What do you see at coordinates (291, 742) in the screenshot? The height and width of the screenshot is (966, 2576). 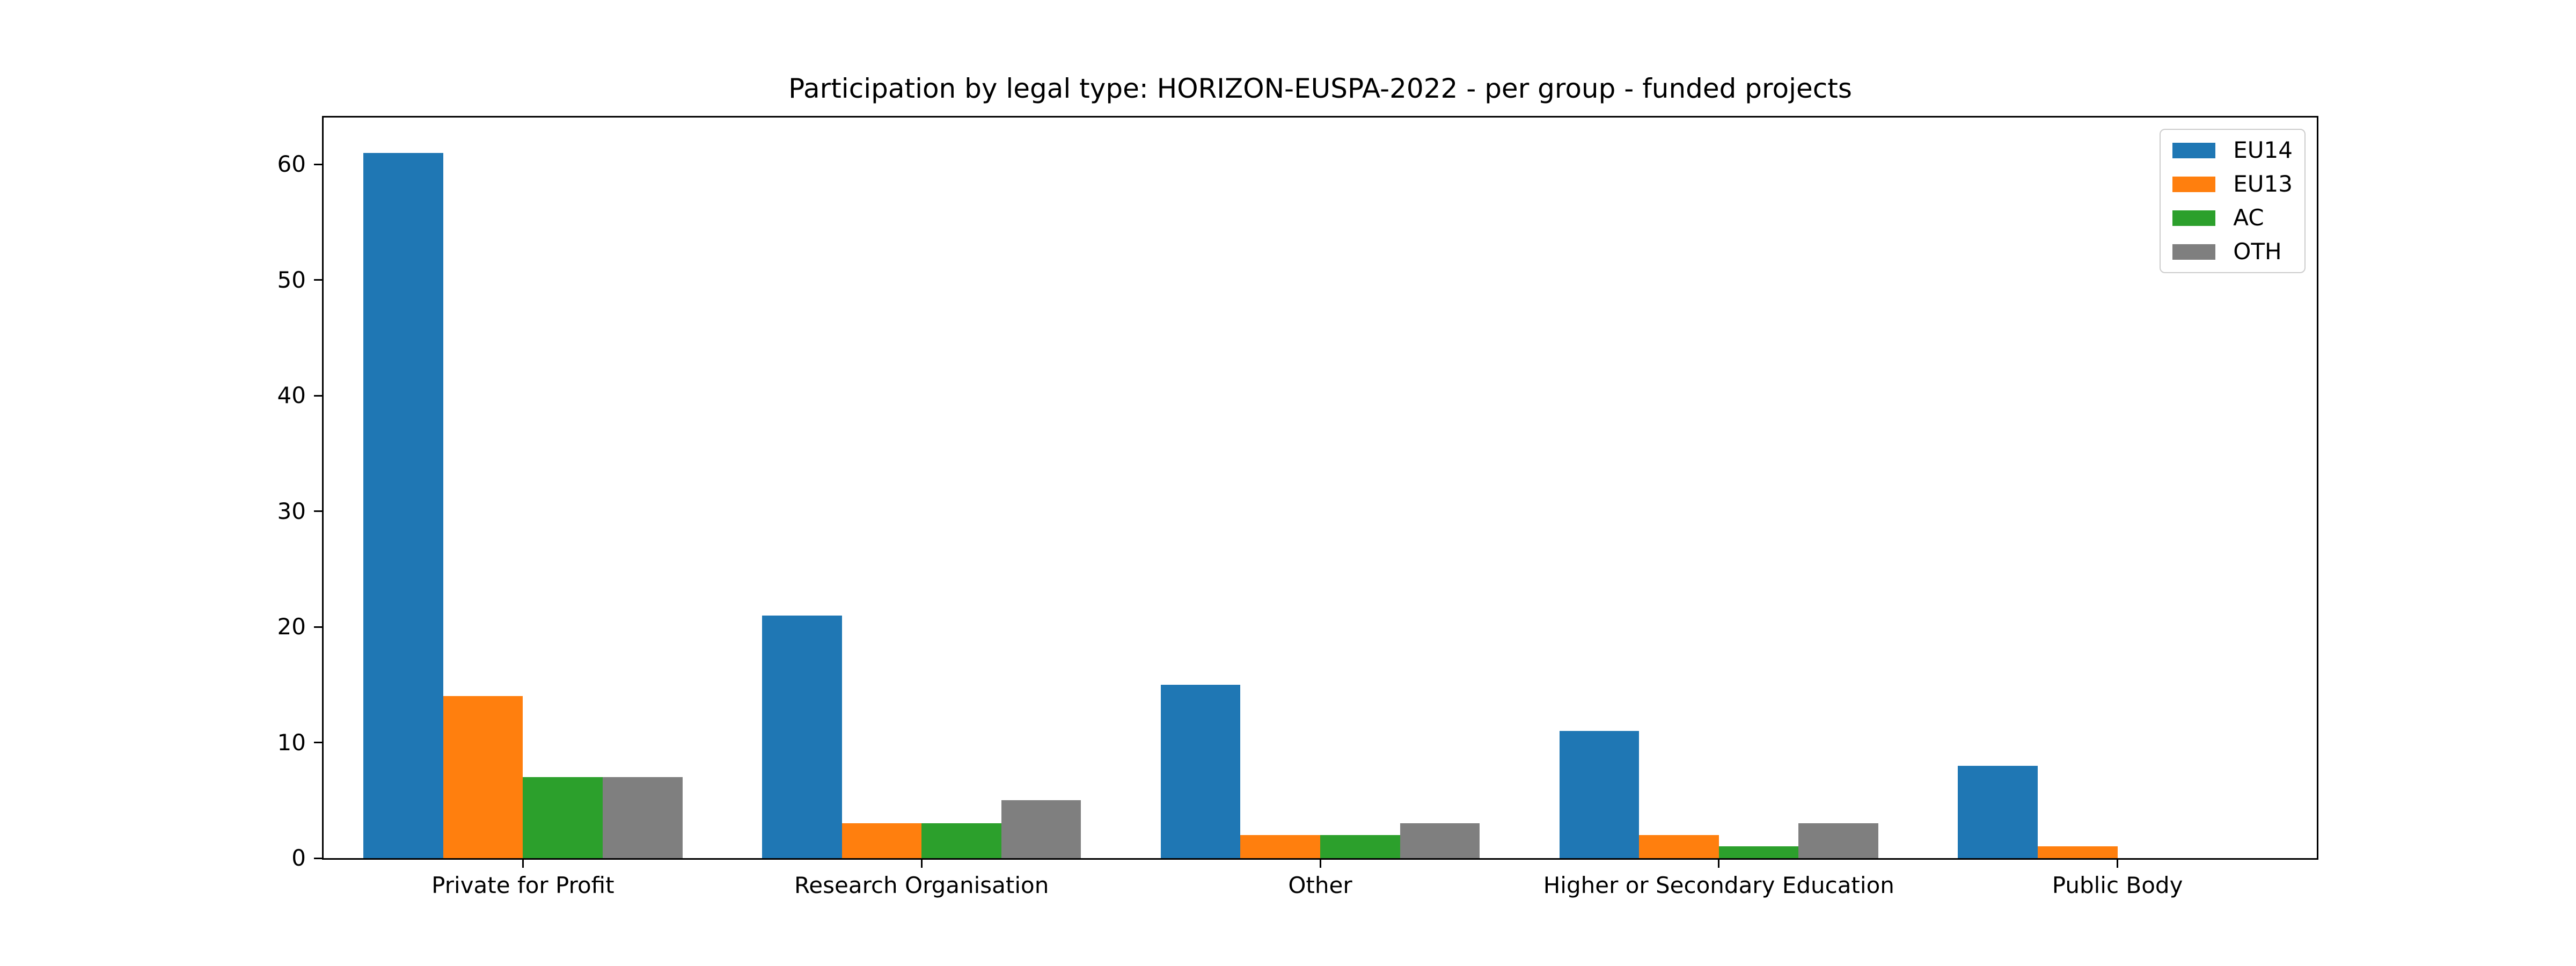 I see `y-tick-label: 10` at bounding box center [291, 742].